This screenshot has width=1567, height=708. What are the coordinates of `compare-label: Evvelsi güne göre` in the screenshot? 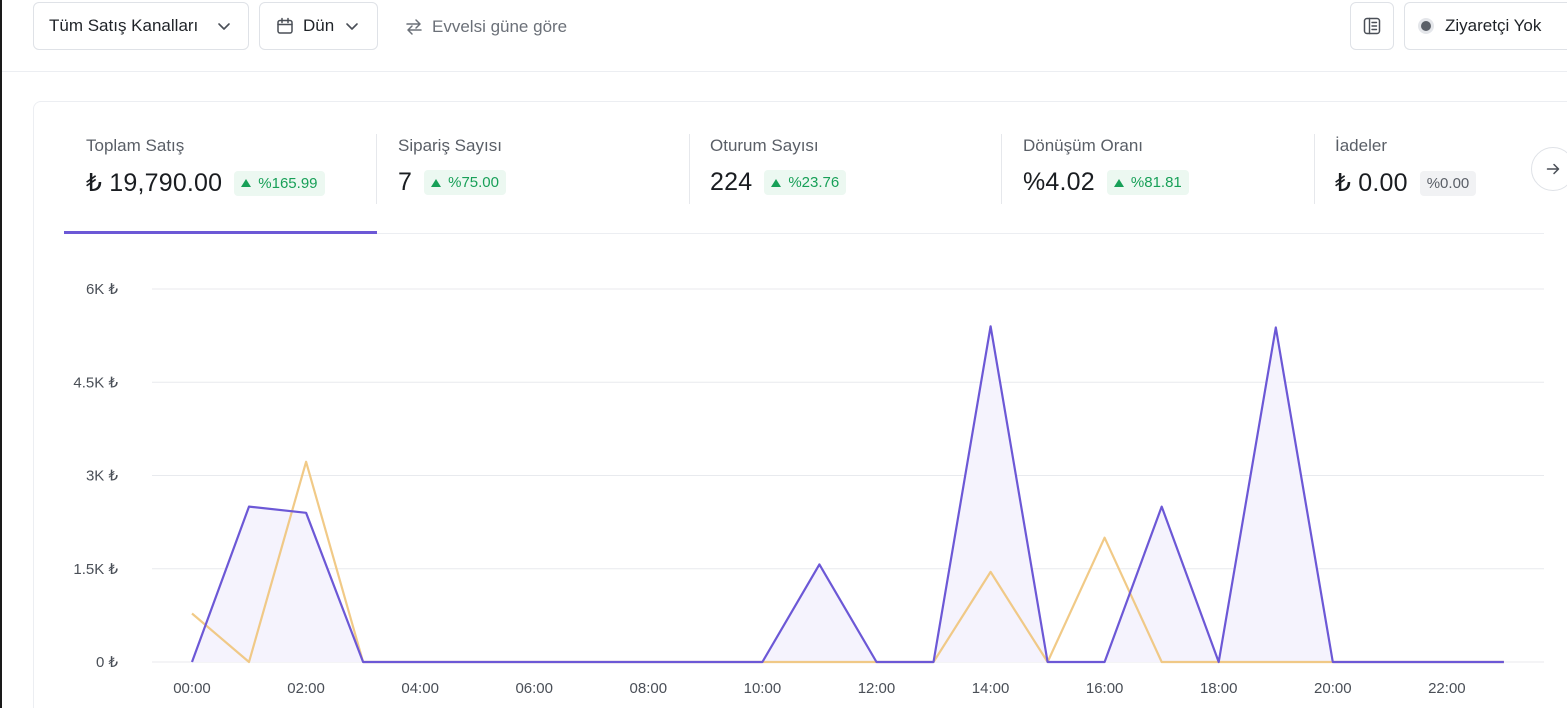 It's located at (500, 26).